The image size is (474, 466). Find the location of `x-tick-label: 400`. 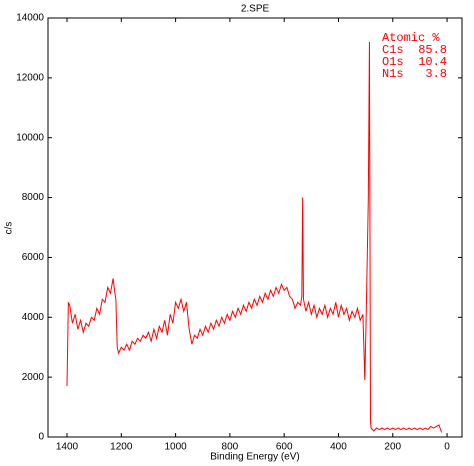

x-tick-label: 400 is located at coordinates (338, 447).